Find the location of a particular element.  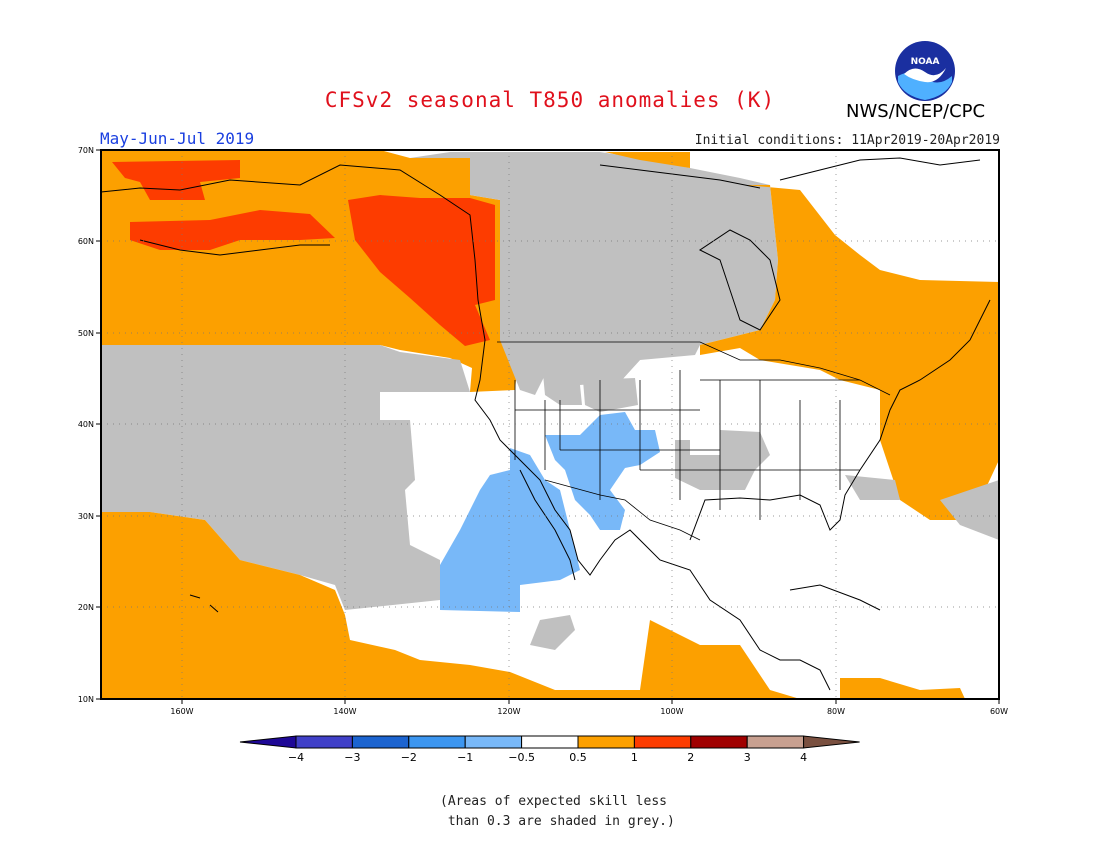

red-region-aleutians is located at coordinates (232, 230).